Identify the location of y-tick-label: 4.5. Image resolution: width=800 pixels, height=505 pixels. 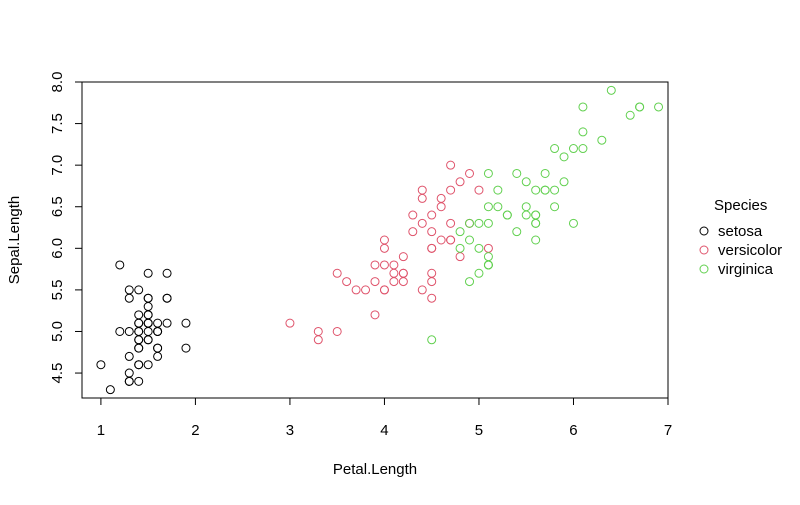
(57, 373).